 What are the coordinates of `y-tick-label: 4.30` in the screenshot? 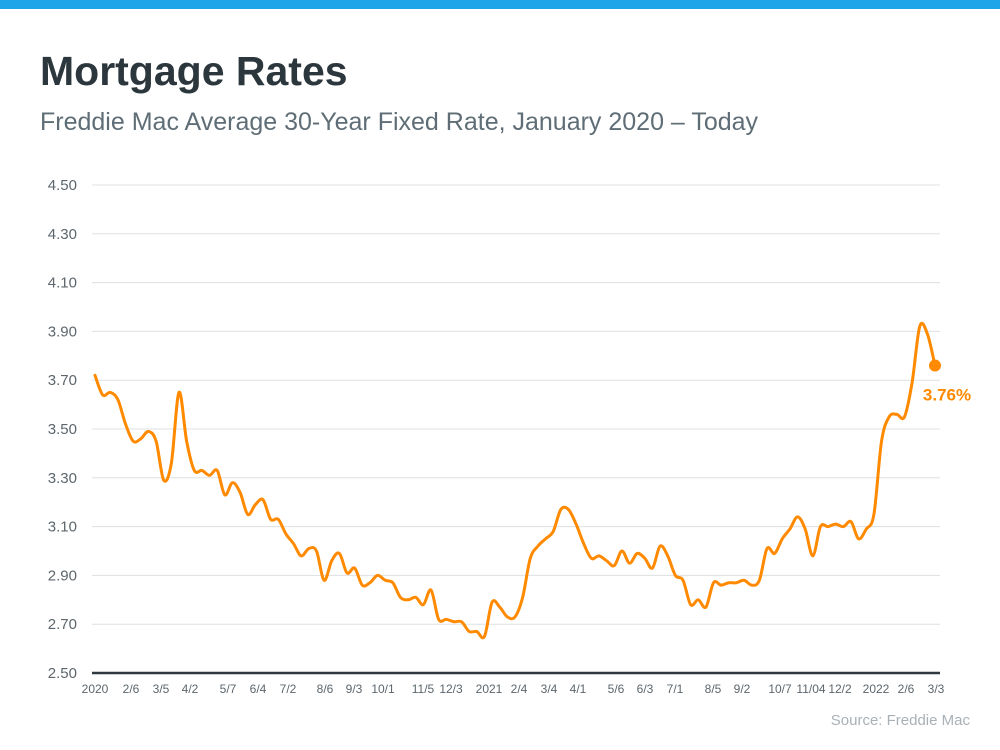 It's located at (62, 234).